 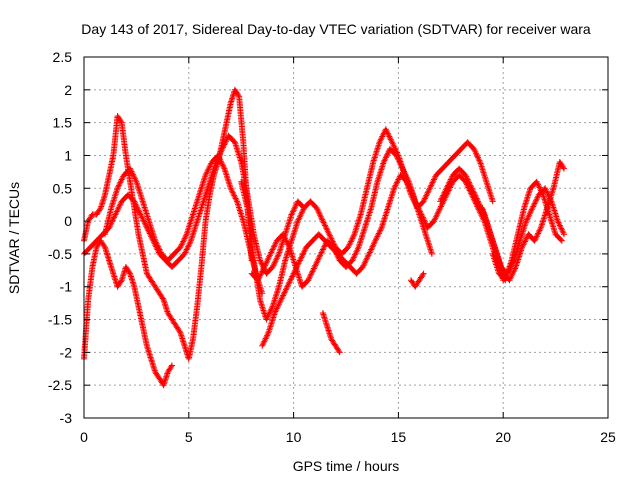 What do you see at coordinates (60, 385) in the screenshot?
I see `y-tick-label: -2.5` at bounding box center [60, 385].